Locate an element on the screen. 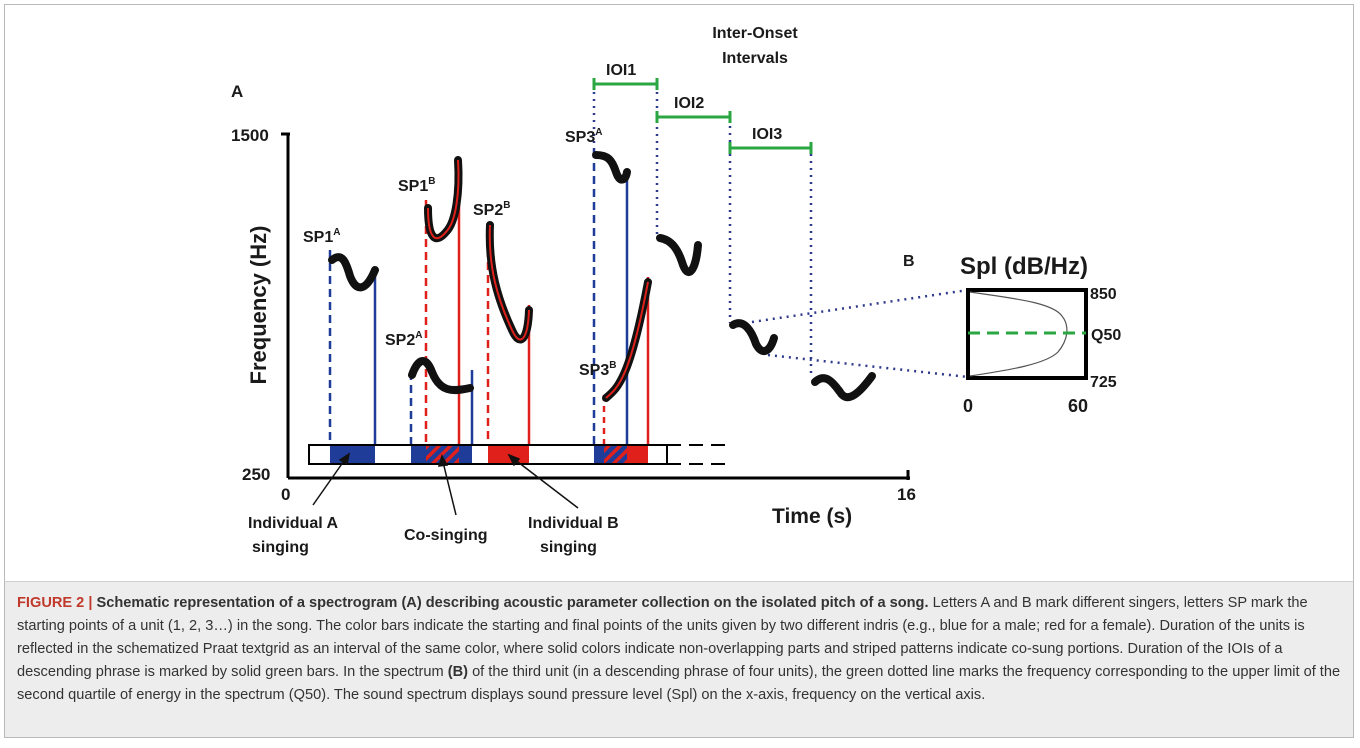  individual-b-contour-outlines is located at coordinates (538, 279).